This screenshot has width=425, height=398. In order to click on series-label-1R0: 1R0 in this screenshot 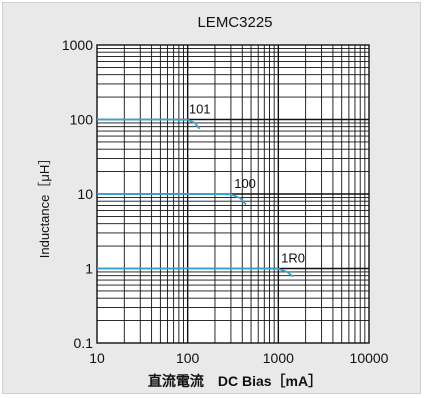, I will do `click(293, 258)`.